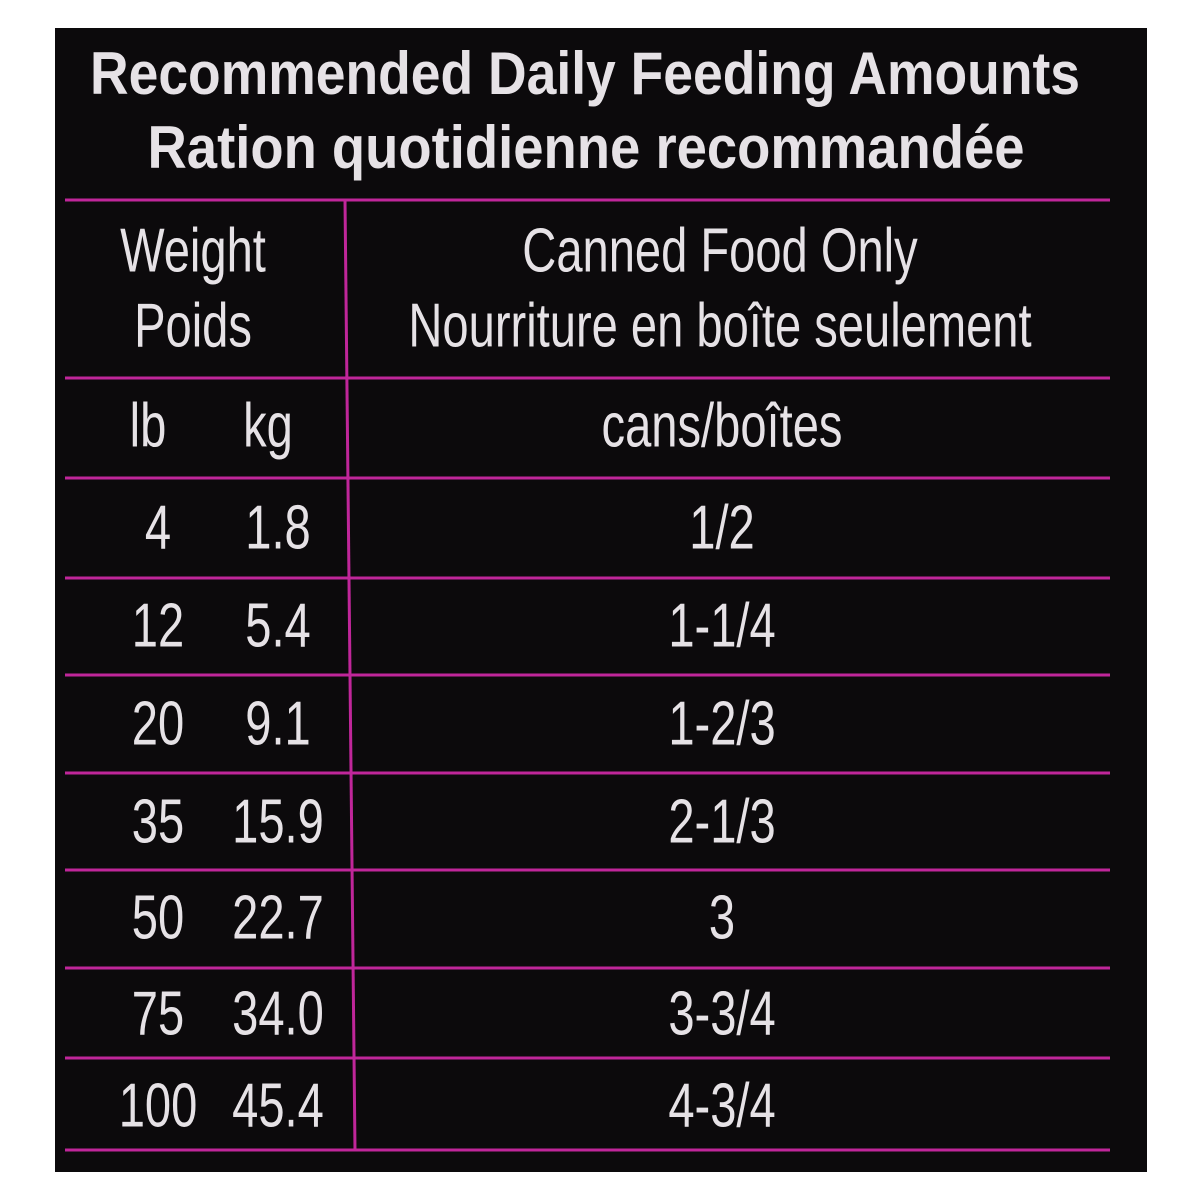 The image size is (1200, 1200). Describe the element at coordinates (721, 723) in the screenshot. I see `cans-amount: 1-2/3` at that location.